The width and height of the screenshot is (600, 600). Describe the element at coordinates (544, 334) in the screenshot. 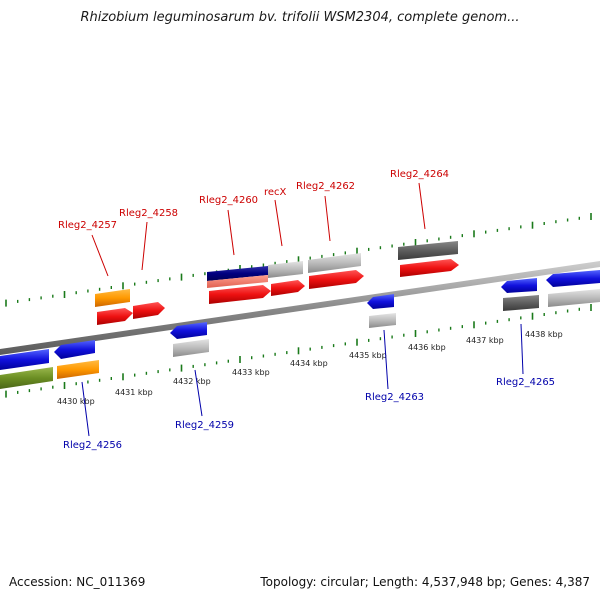

I see `axis-label-4438: 4438 kbp` at that location.